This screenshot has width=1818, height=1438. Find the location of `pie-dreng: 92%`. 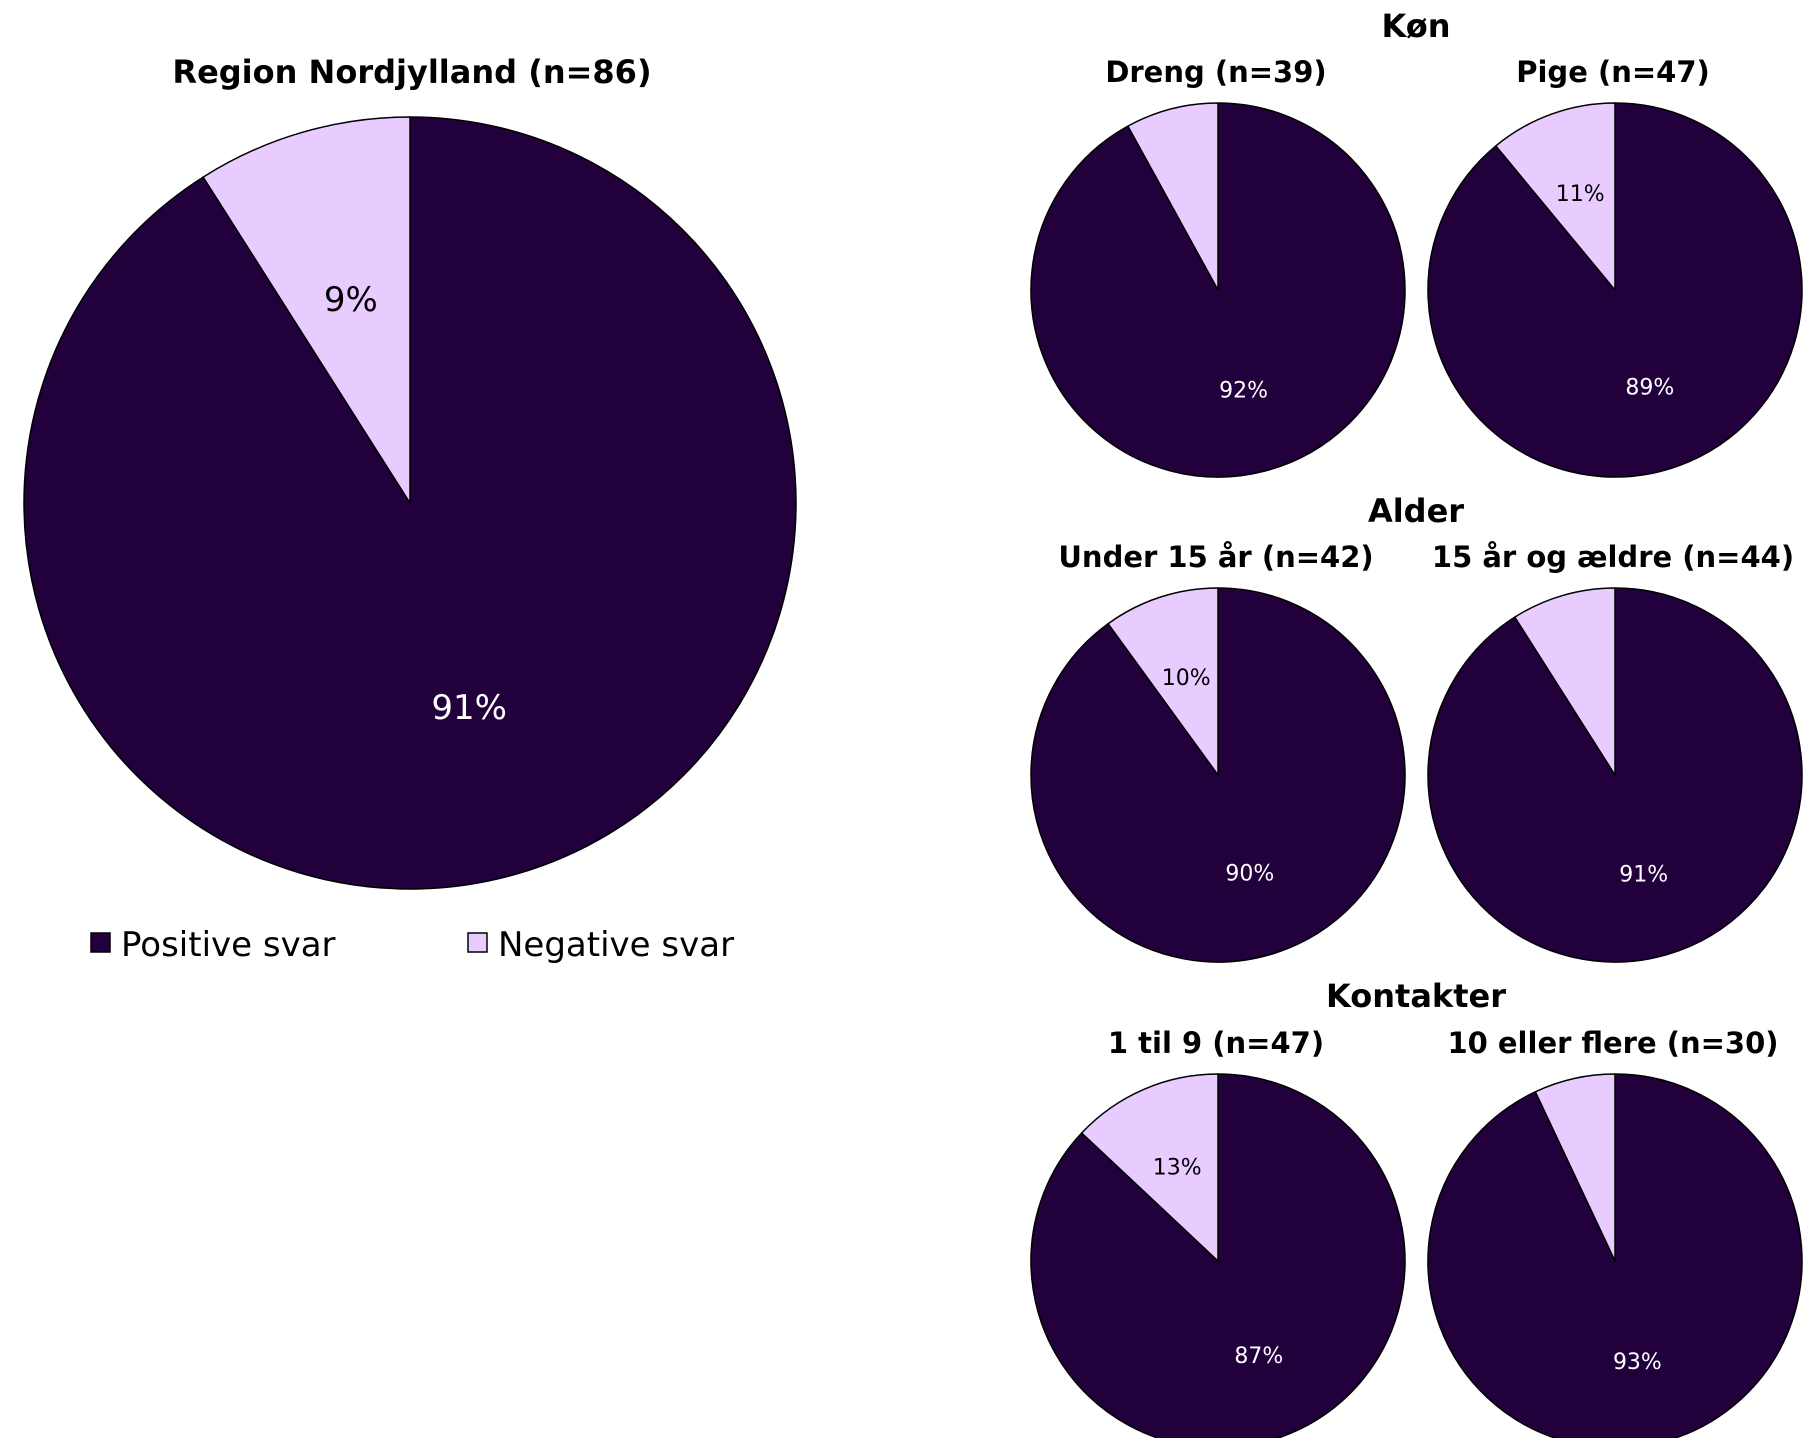

pie-dreng: 92% is located at coordinates (1218, 290).